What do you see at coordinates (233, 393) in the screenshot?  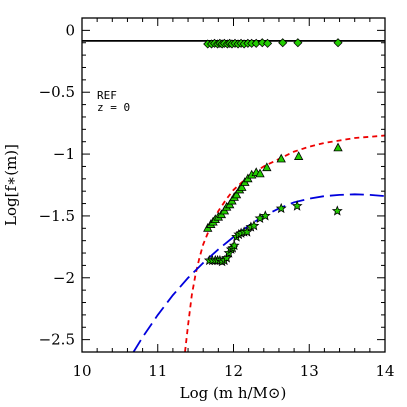 I see `x-axis-title: Log (m h/M⊙)` at bounding box center [233, 393].